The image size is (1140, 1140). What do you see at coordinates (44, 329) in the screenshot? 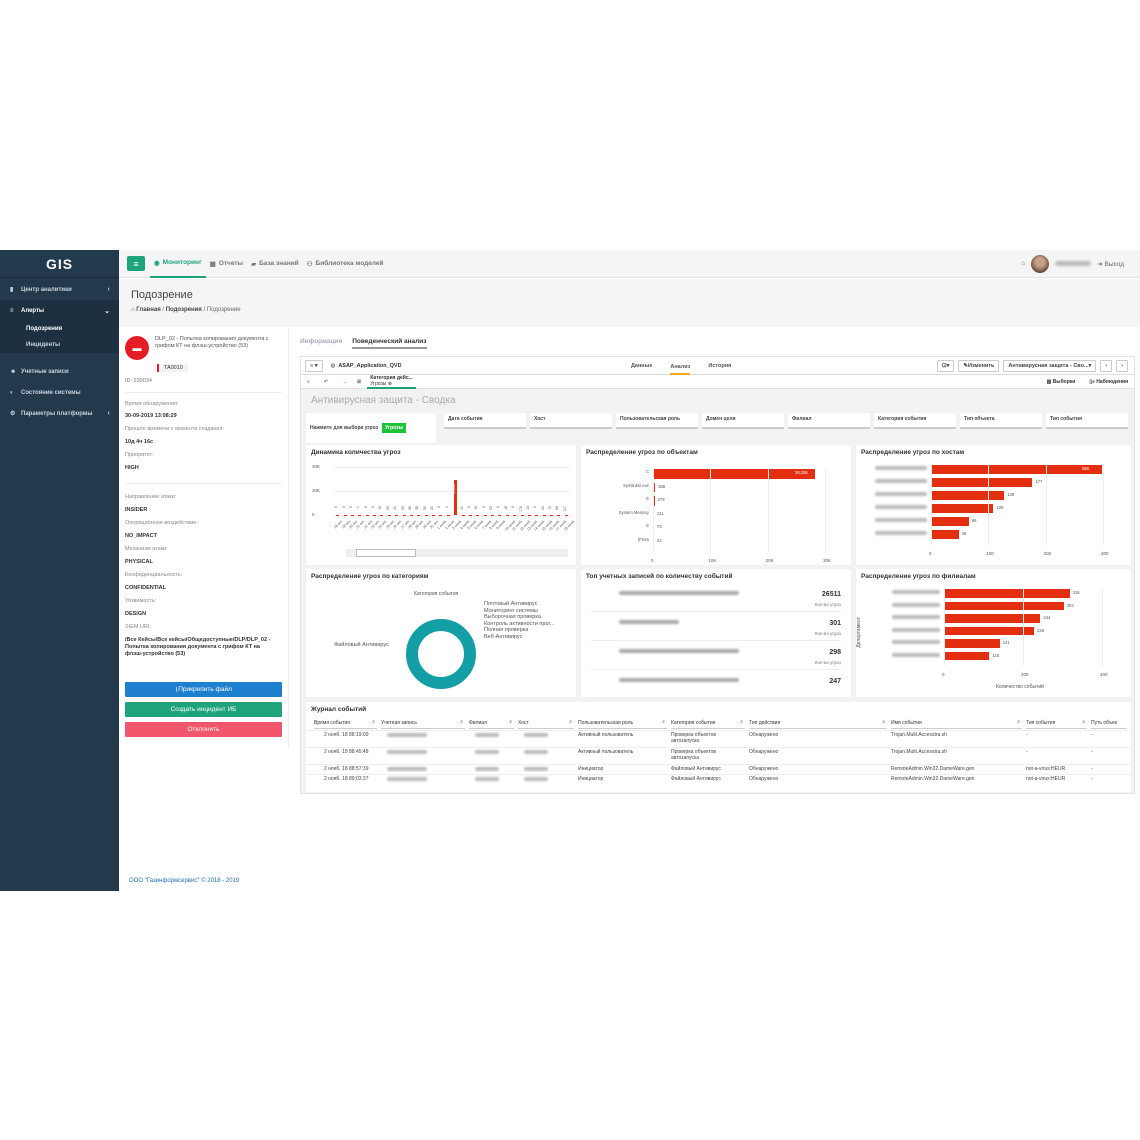
I see `sidebar-item-suspicions: Подозрения` at bounding box center [44, 329].